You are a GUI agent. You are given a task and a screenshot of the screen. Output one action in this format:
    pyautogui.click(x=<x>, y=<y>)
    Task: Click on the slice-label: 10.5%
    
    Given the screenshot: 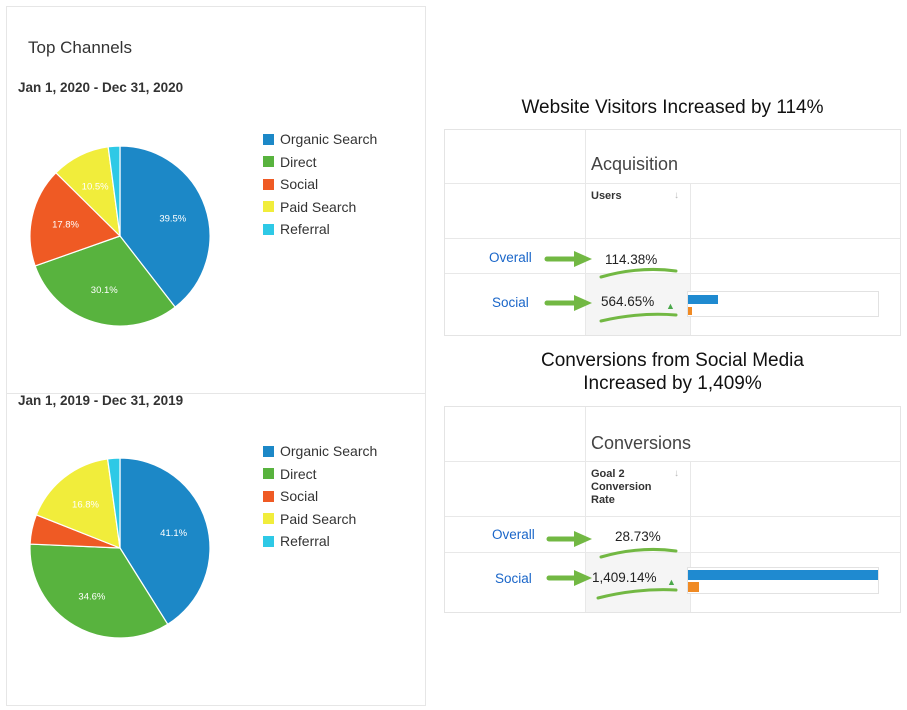 What is the action you would take?
    pyautogui.click(x=95, y=187)
    